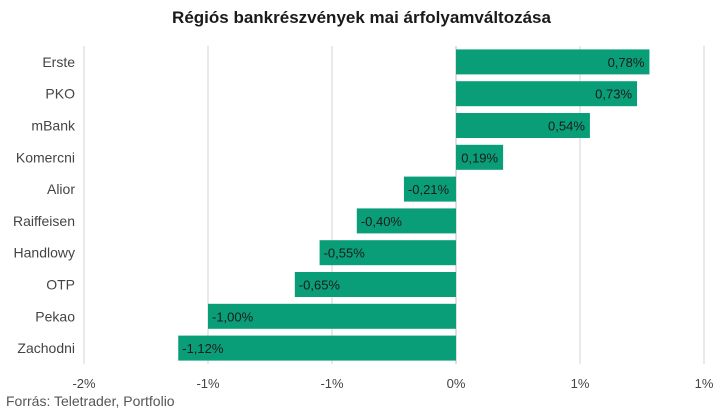 This screenshot has width=723, height=418. Describe the element at coordinates (44, 221) in the screenshot. I see `category-label: Raiffeisen` at that location.